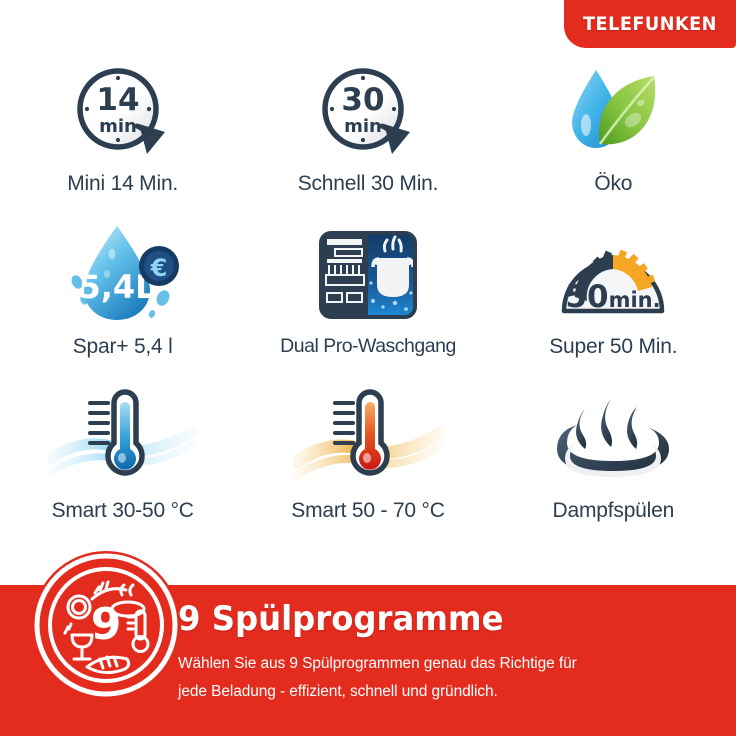 The height and width of the screenshot is (736, 736). I want to click on thermometer-cold-icon, so click(123, 439).